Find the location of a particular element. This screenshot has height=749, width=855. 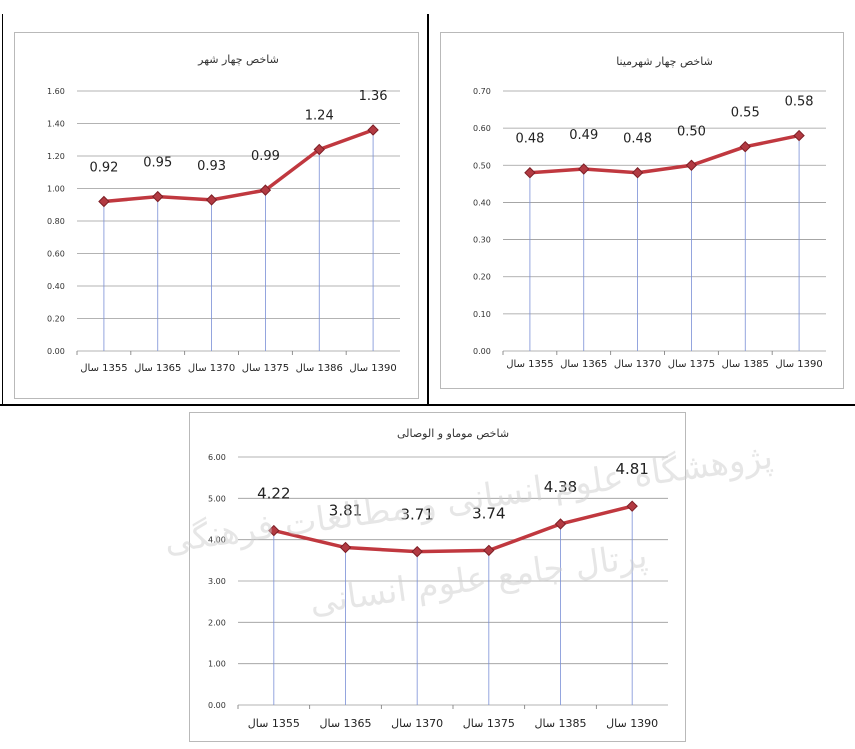

x-tick-label: 1386 سال is located at coordinates (319, 368).